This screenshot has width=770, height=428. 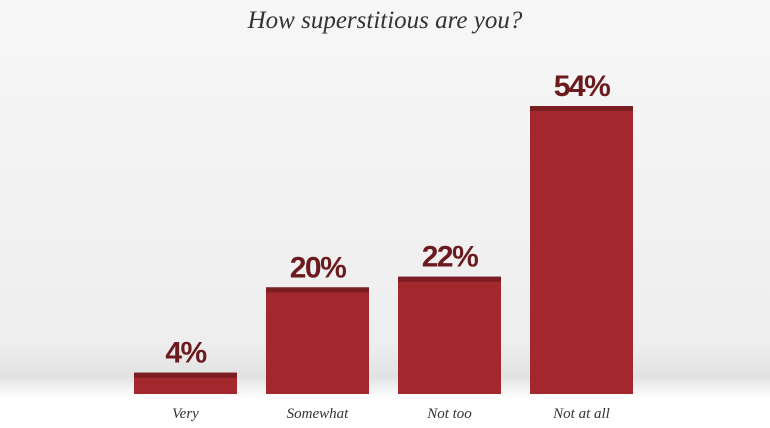 What do you see at coordinates (318, 414) in the screenshot?
I see `x-tick-label: Somewhat` at bounding box center [318, 414].